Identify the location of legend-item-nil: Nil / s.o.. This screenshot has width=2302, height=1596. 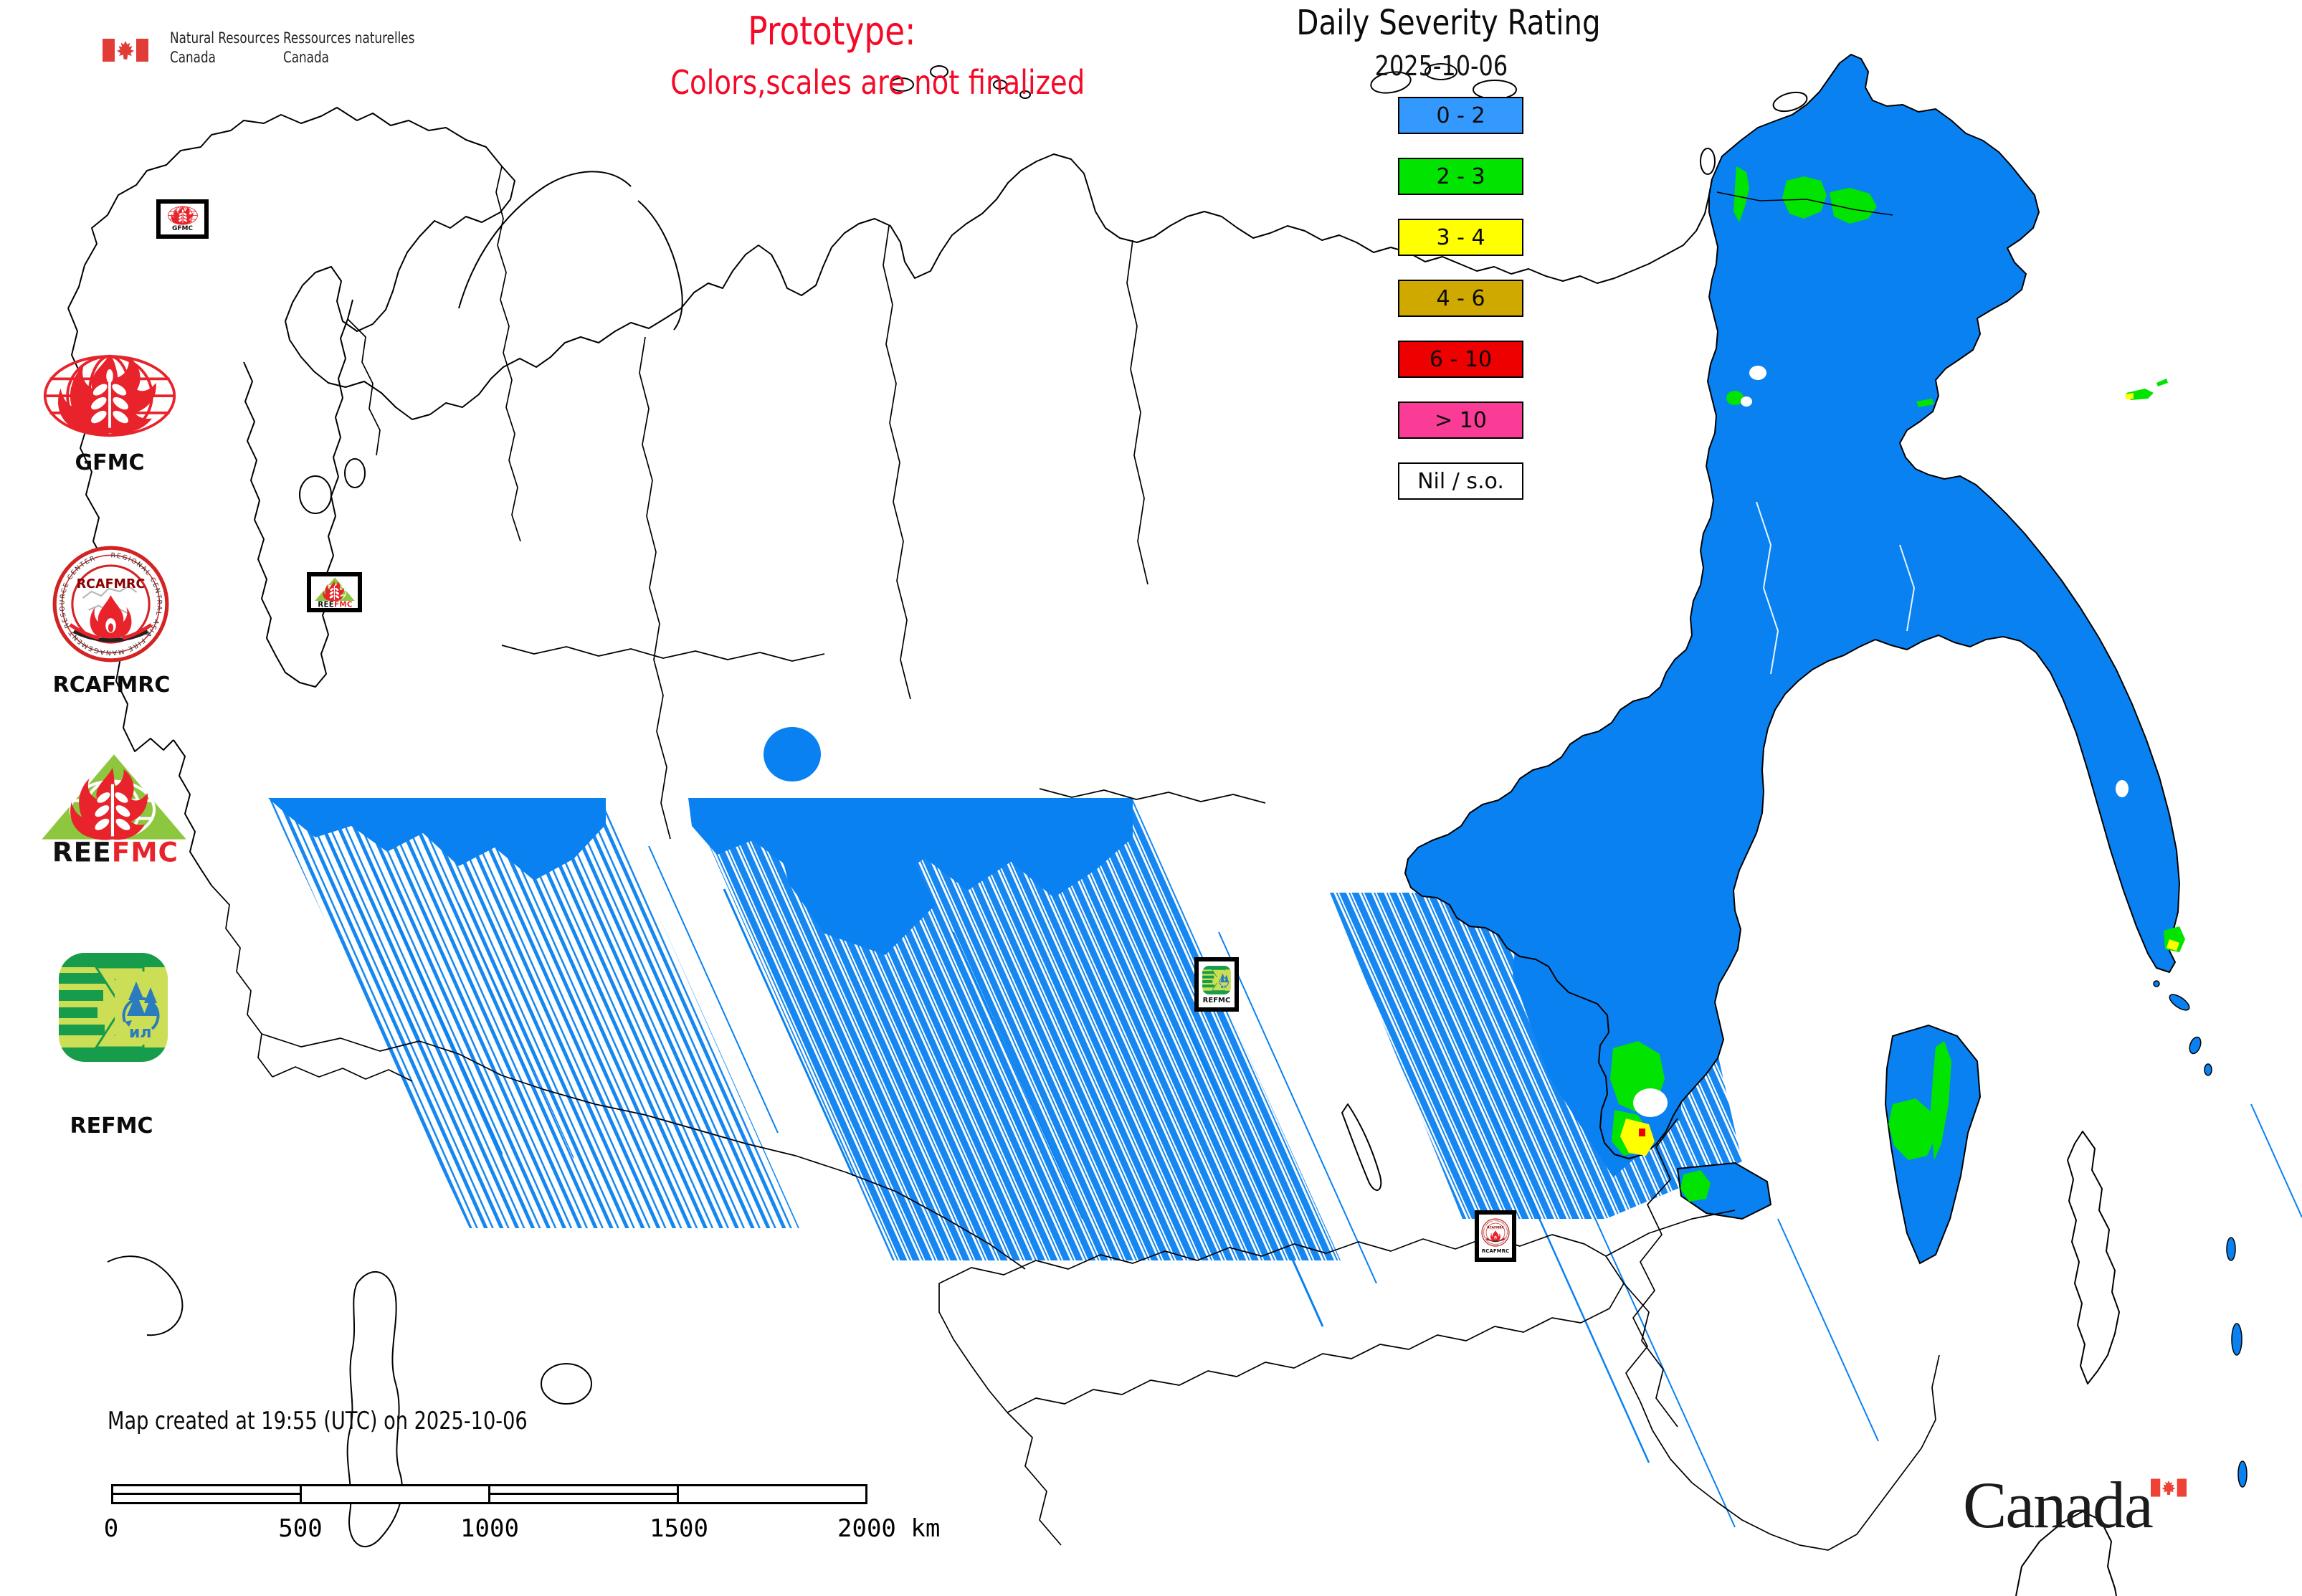
(1460, 481).